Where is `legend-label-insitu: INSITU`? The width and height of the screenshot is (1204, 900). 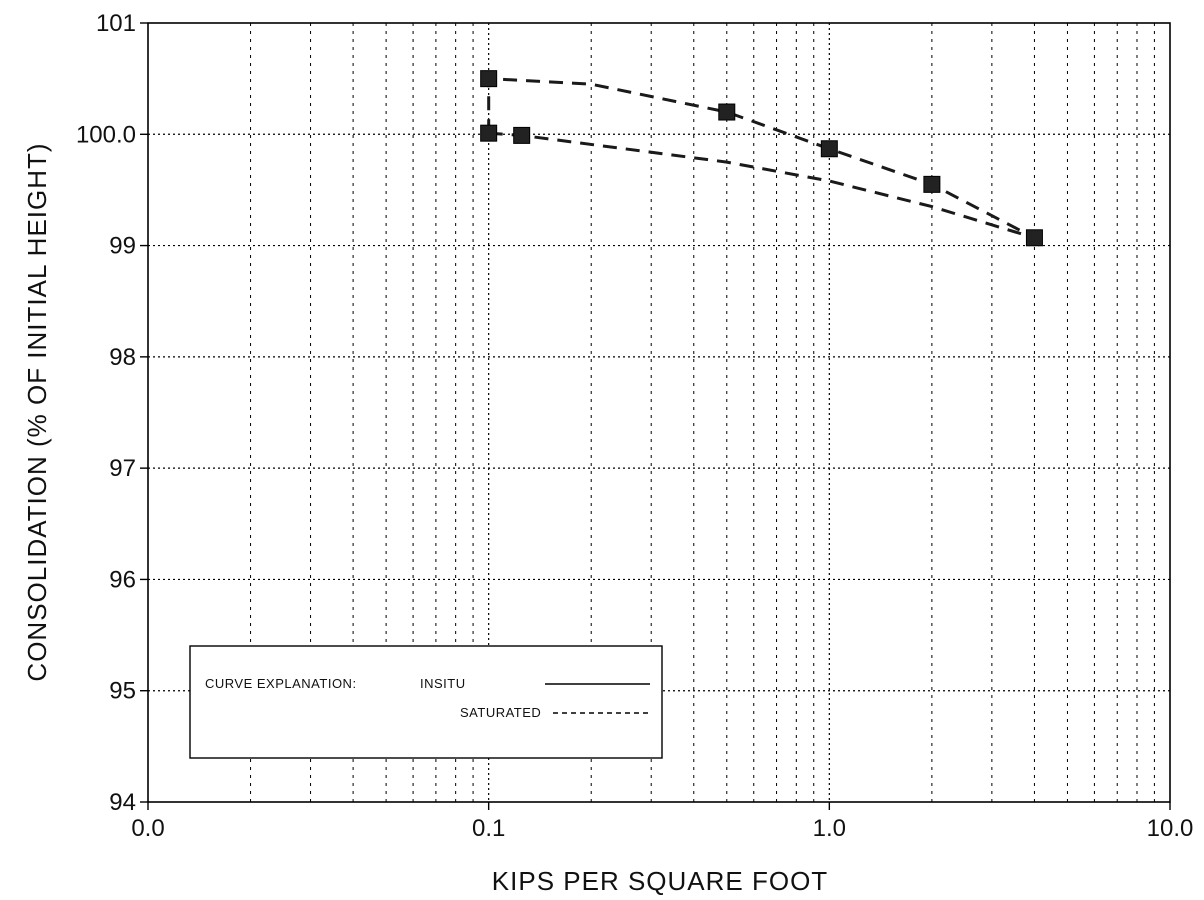 legend-label-insitu: INSITU is located at coordinates (443, 683).